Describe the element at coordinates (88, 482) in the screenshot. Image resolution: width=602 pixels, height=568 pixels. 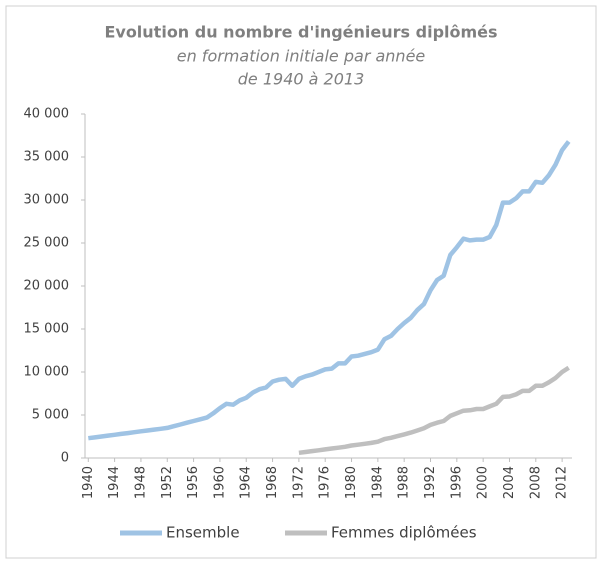
I see `x-tick-label: 1940` at that location.